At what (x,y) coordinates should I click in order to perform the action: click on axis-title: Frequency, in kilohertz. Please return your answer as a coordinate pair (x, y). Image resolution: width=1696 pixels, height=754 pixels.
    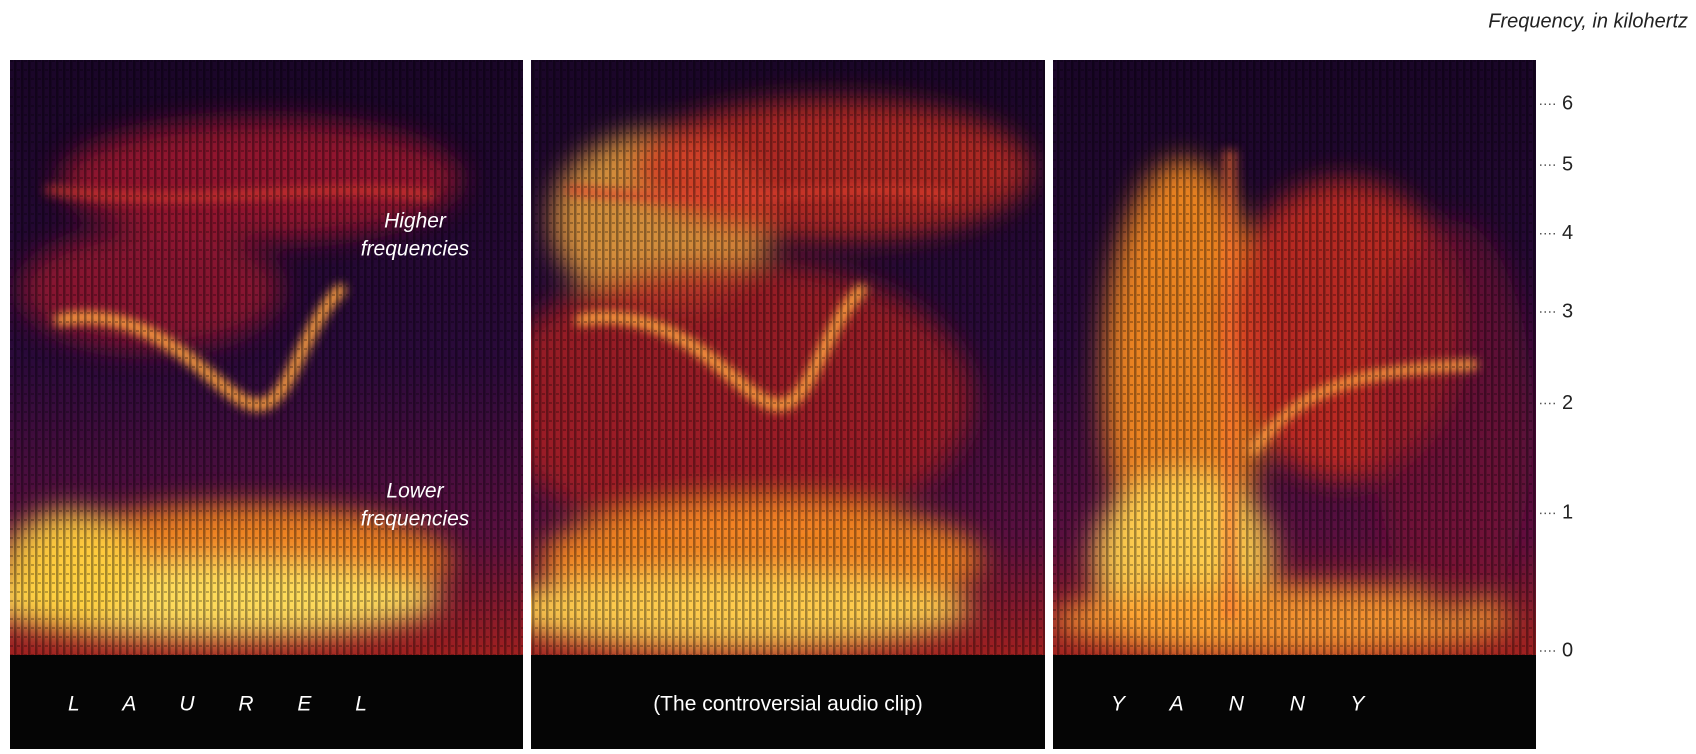
    Looking at the image, I should click on (1588, 21).